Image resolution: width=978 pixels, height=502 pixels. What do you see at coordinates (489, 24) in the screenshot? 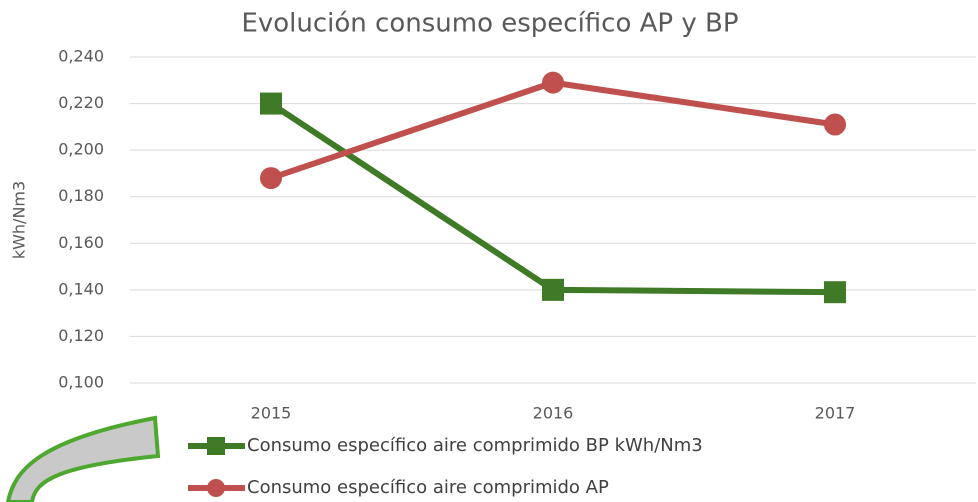
I see `chart-title: Evolución consumo específico AP y BP` at bounding box center [489, 24].